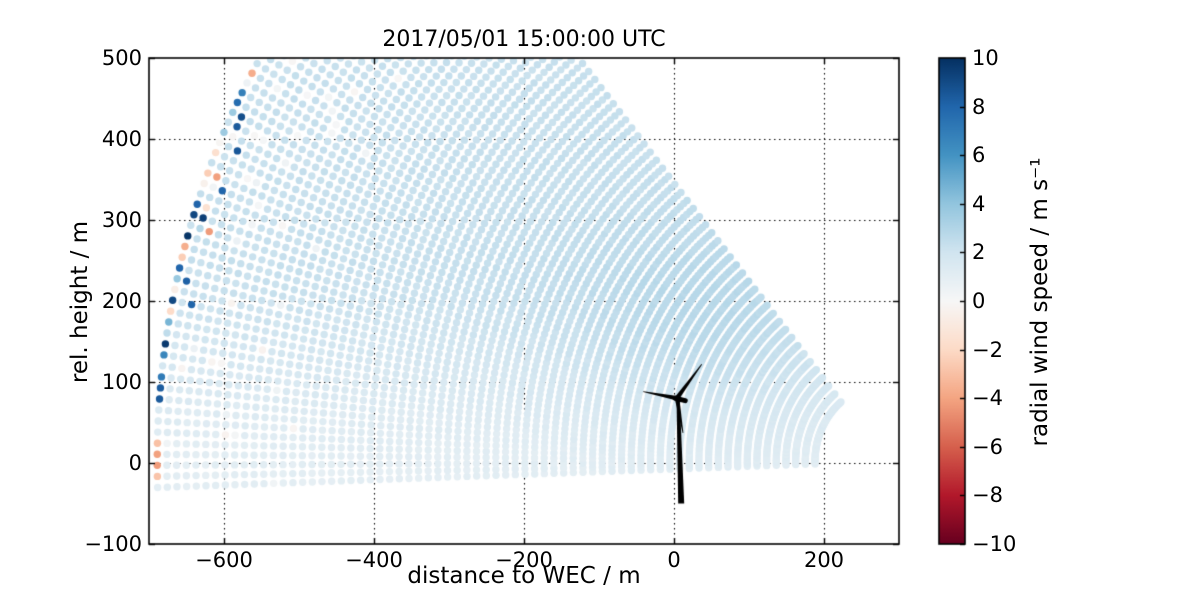  I want to click on colorbar-tick-label: 4, so click(979, 203).